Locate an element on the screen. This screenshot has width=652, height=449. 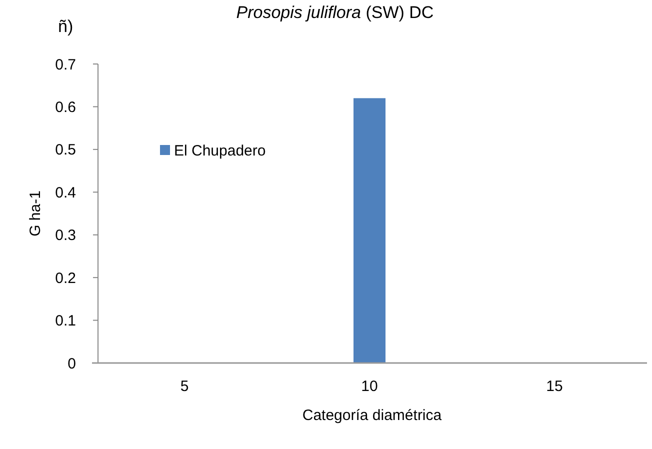
x-tick-label: 15 is located at coordinates (554, 386).